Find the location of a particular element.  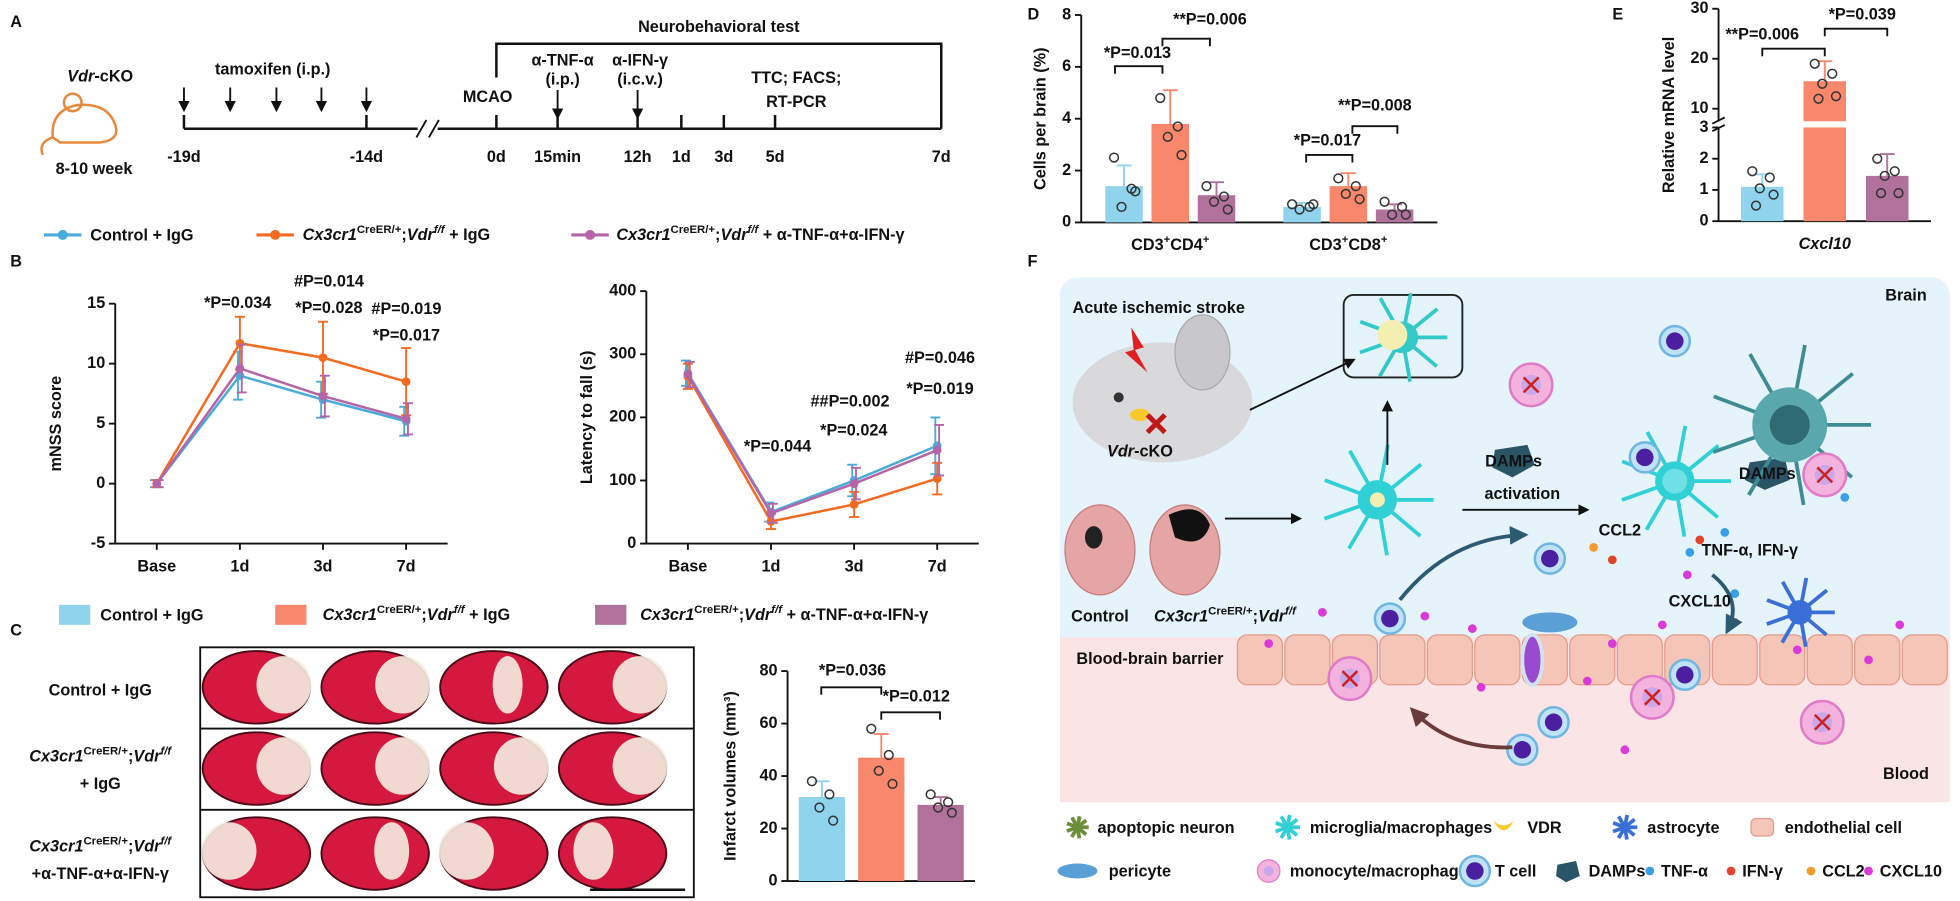

x-tick-label: 1d is located at coordinates (771, 567).